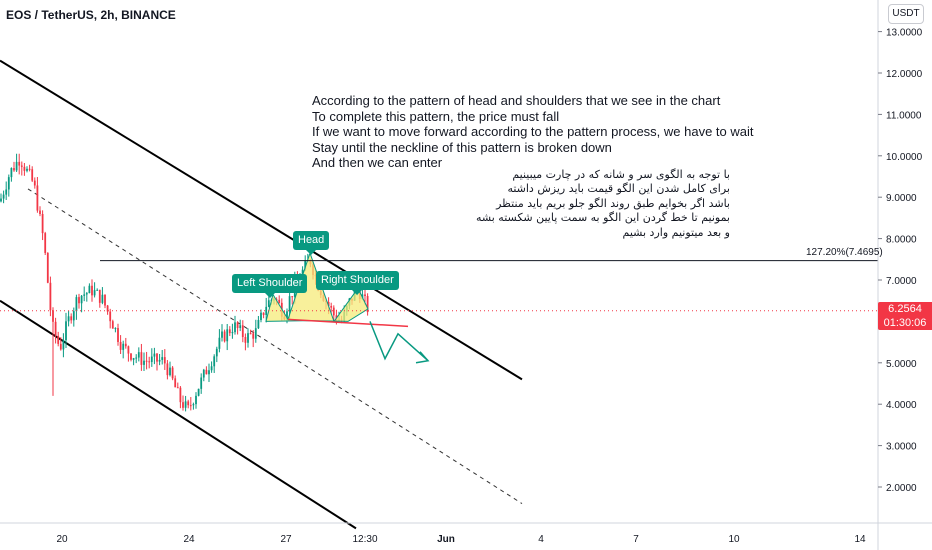 The width and height of the screenshot is (932, 550). What do you see at coordinates (905, 323) in the screenshot?
I see `bar-countdown: 01:30:06` at bounding box center [905, 323].